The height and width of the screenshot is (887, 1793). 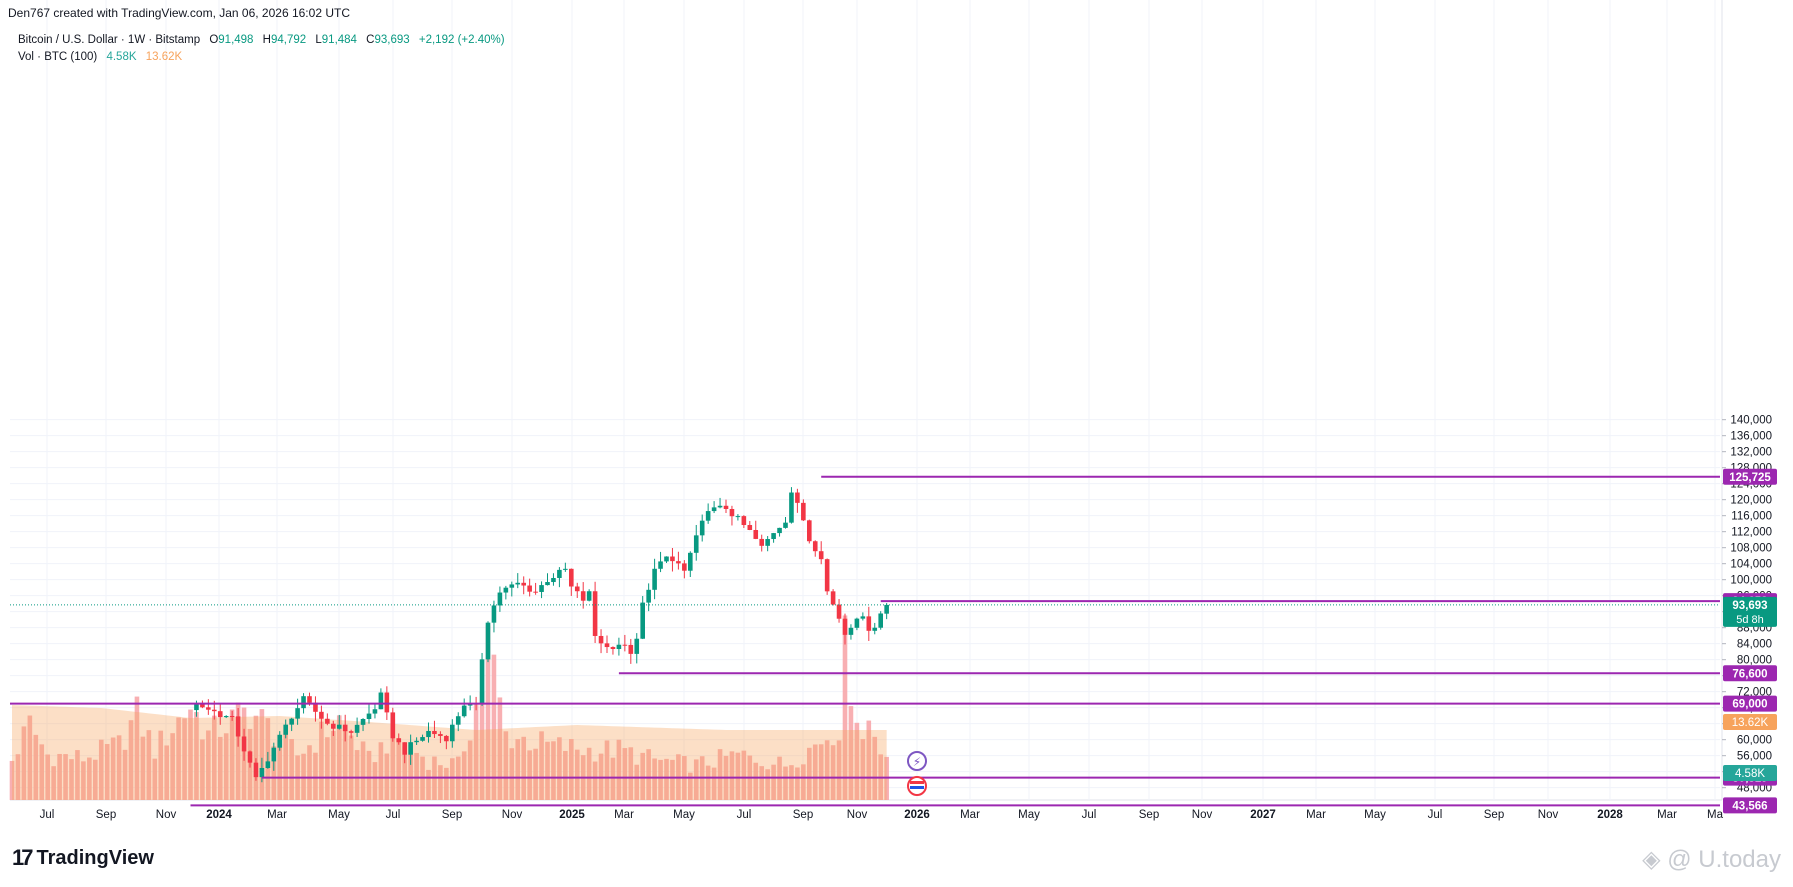 I want to click on bar-countdown-label: 5d 8h, so click(x=1750, y=620).